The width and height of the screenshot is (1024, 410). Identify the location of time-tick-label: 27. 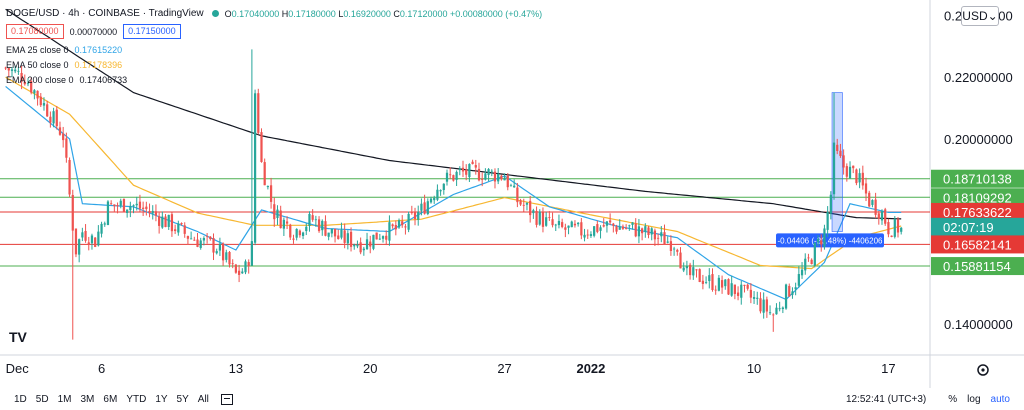
(504, 368).